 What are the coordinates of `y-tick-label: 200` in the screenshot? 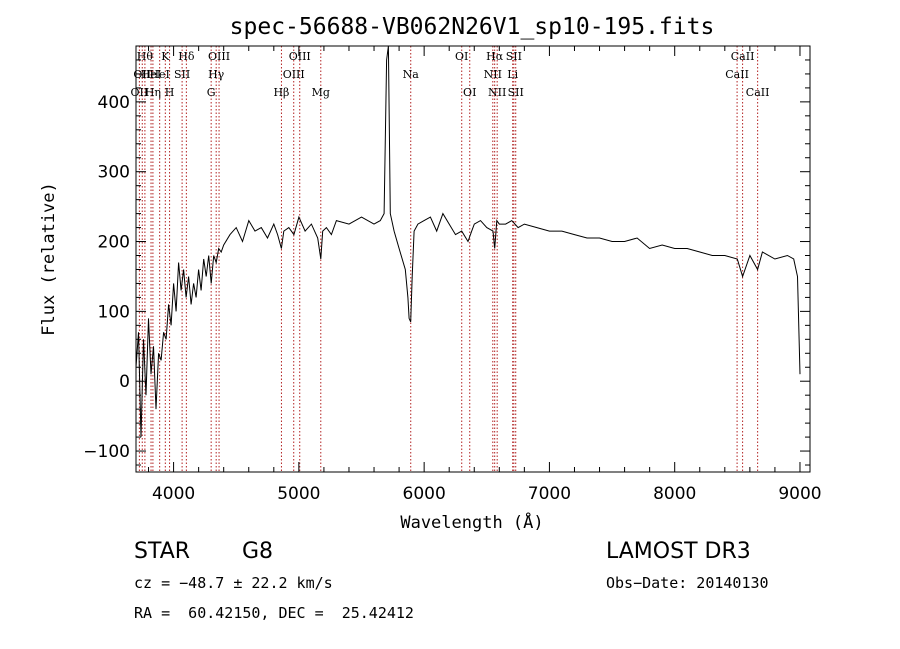 It's located at (114, 243).